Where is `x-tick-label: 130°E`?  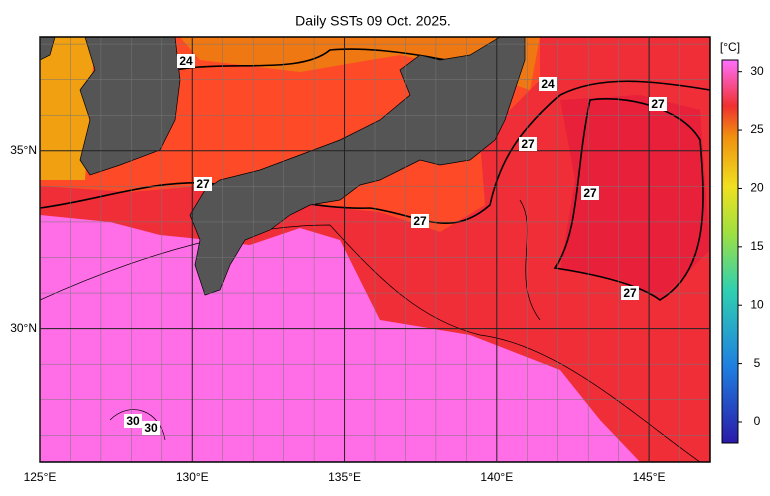 x-tick-label: 130°E is located at coordinates (192, 477).